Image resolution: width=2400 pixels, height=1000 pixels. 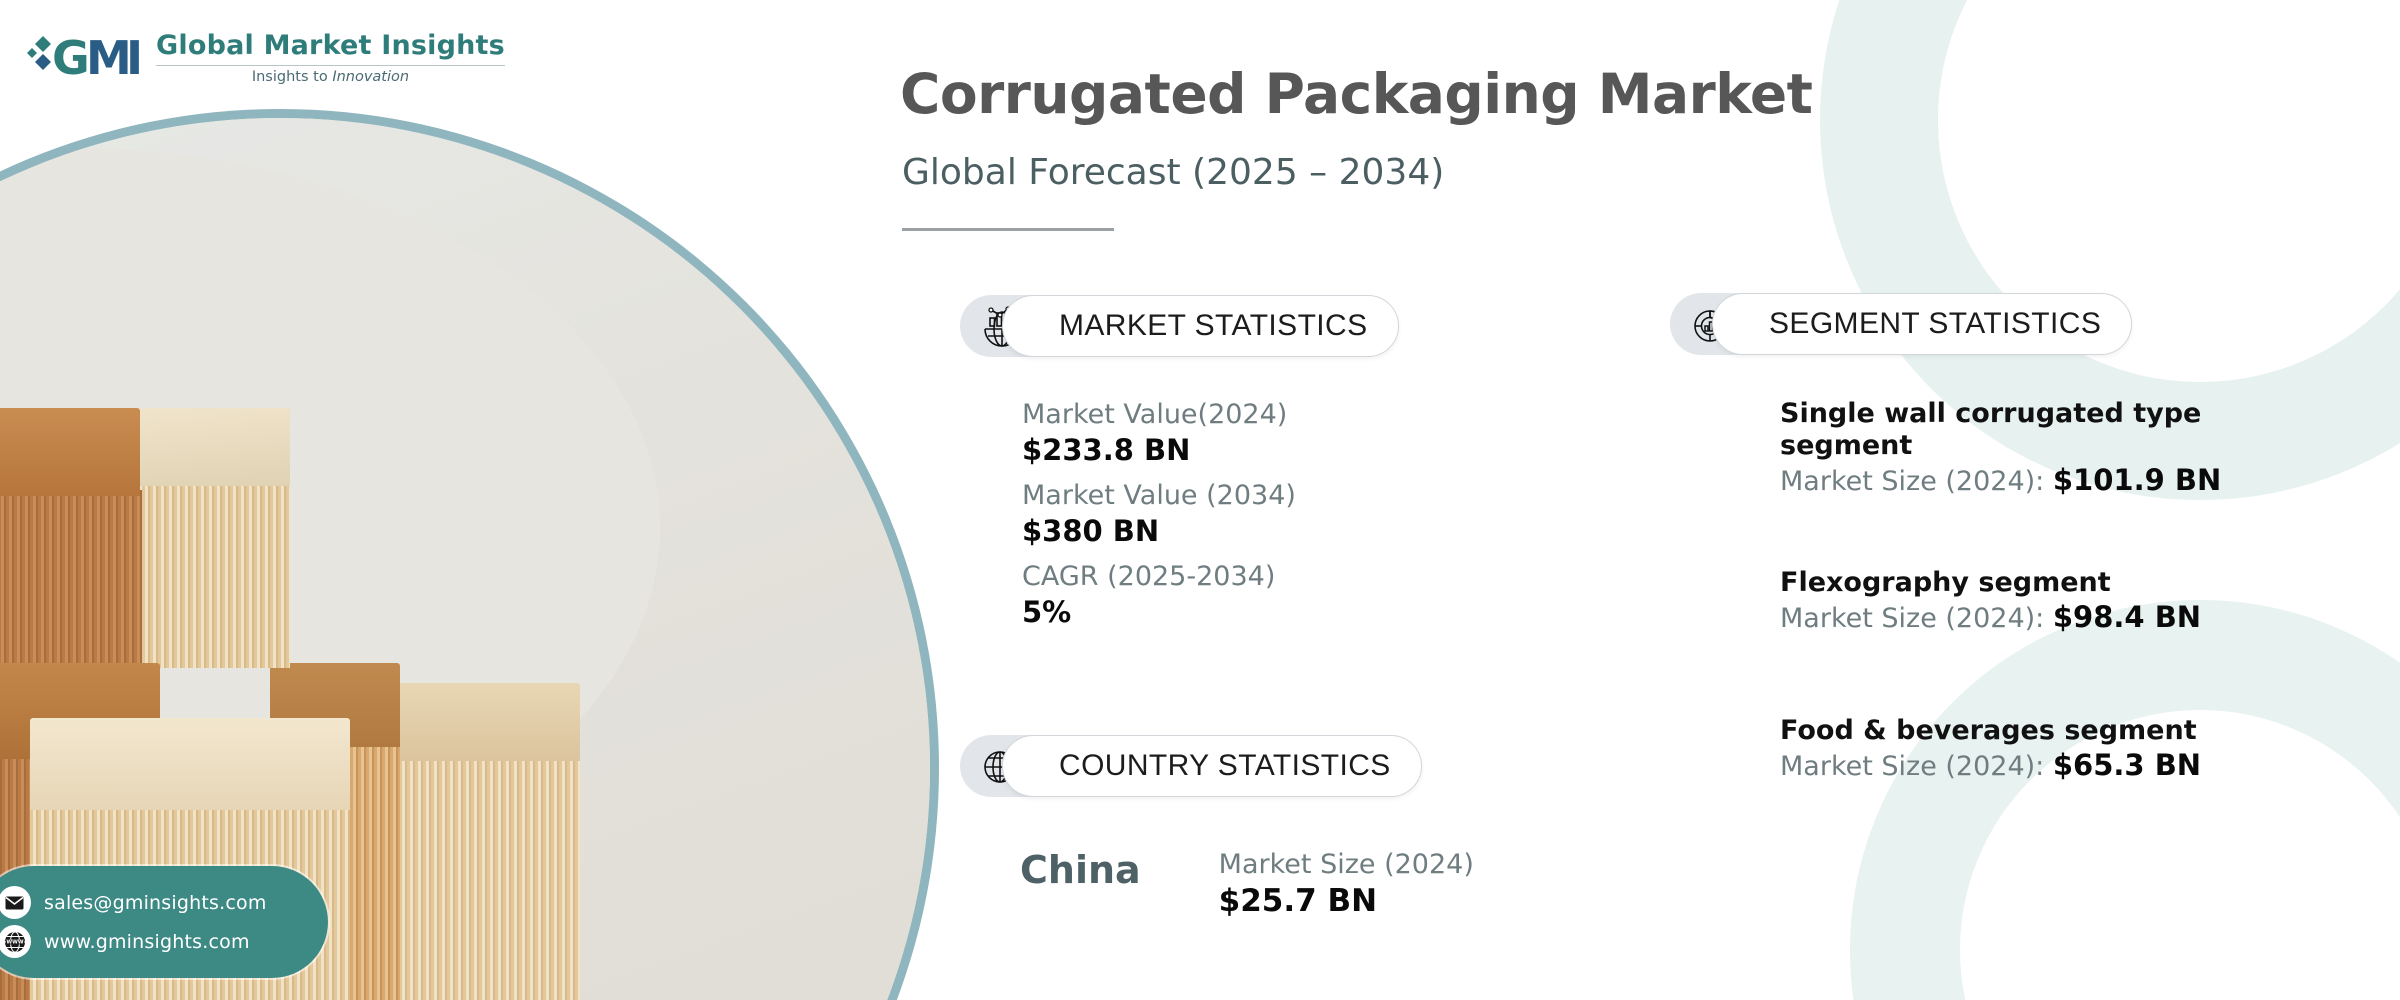 I want to click on svg-text: I, so click(x=134, y=58).